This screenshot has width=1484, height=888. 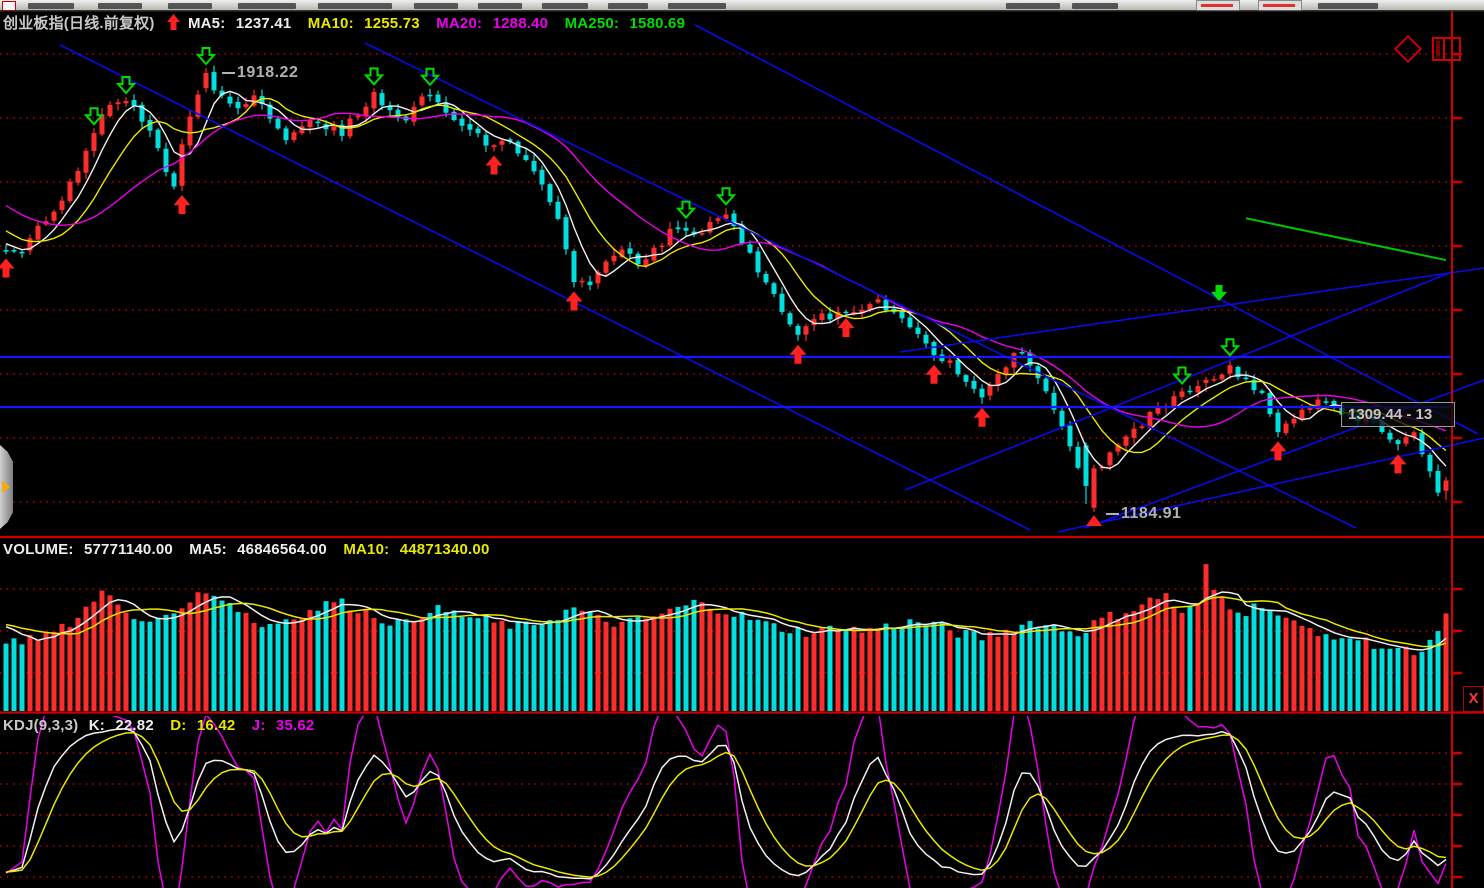 I want to click on kdj-name: KDJ(9,3,3), so click(x=41, y=725).